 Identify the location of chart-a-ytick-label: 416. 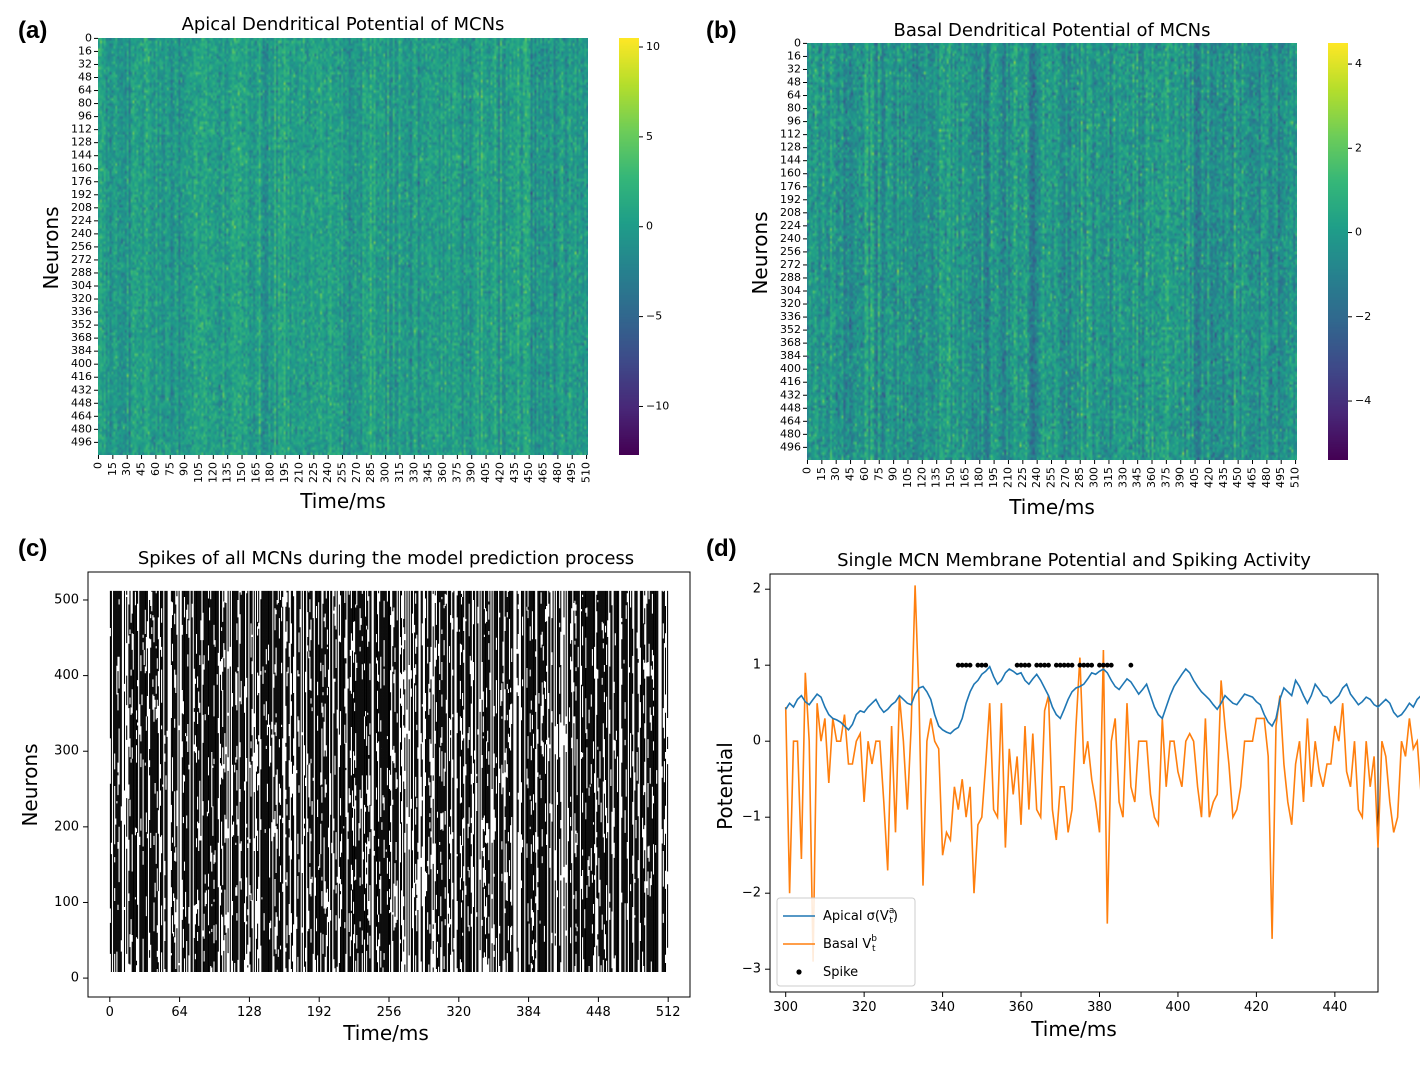
(81, 376).